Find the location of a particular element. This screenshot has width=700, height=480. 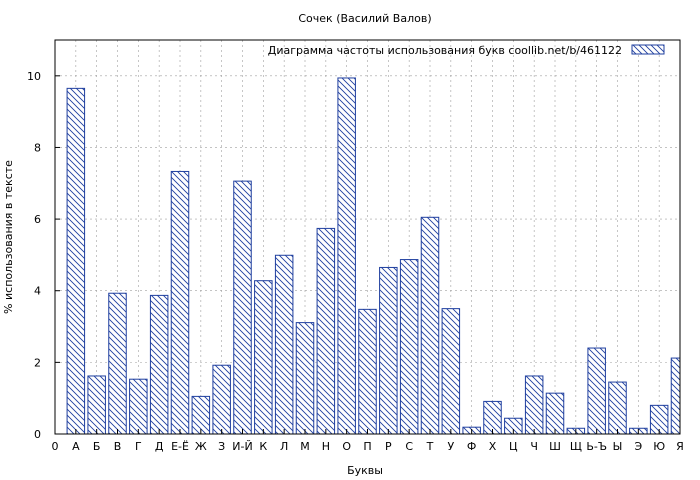

y-axis-label: % использования в тексте is located at coordinates (8, 237).